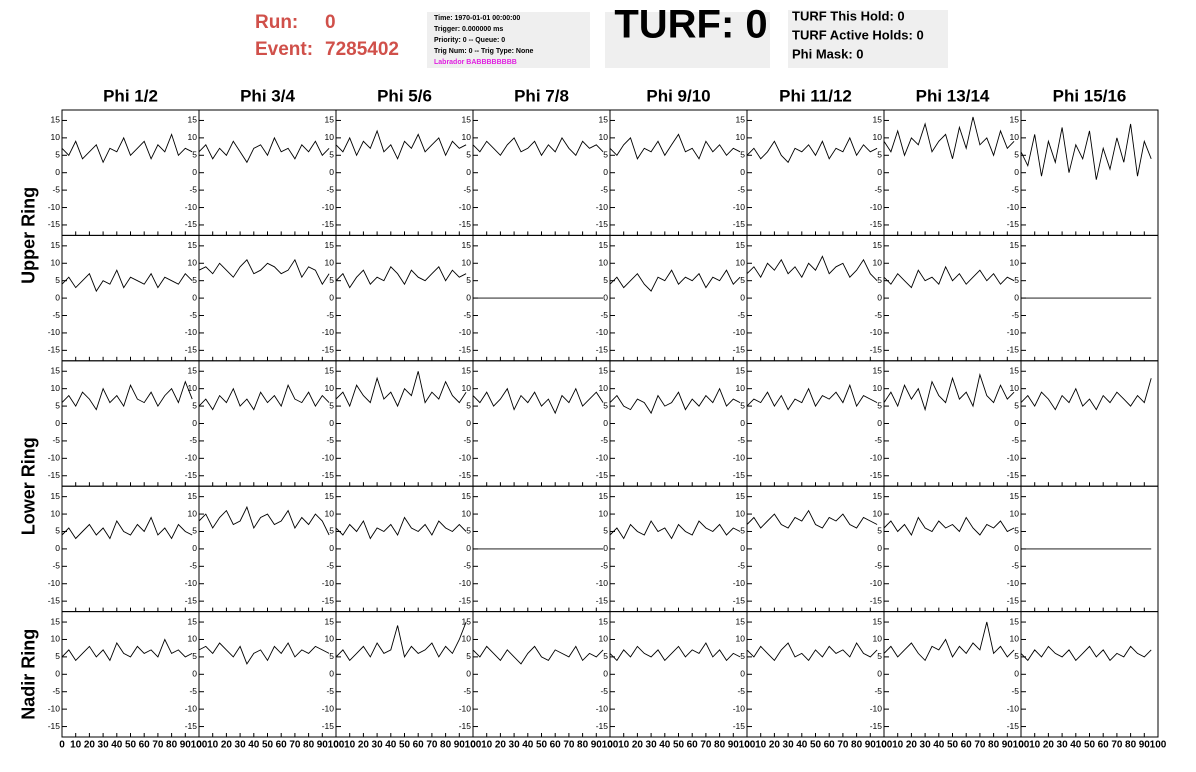  Describe the element at coordinates (477, 18) in the screenshot. I see `info-line: Time: 1970-01-01 00:00:00` at that location.